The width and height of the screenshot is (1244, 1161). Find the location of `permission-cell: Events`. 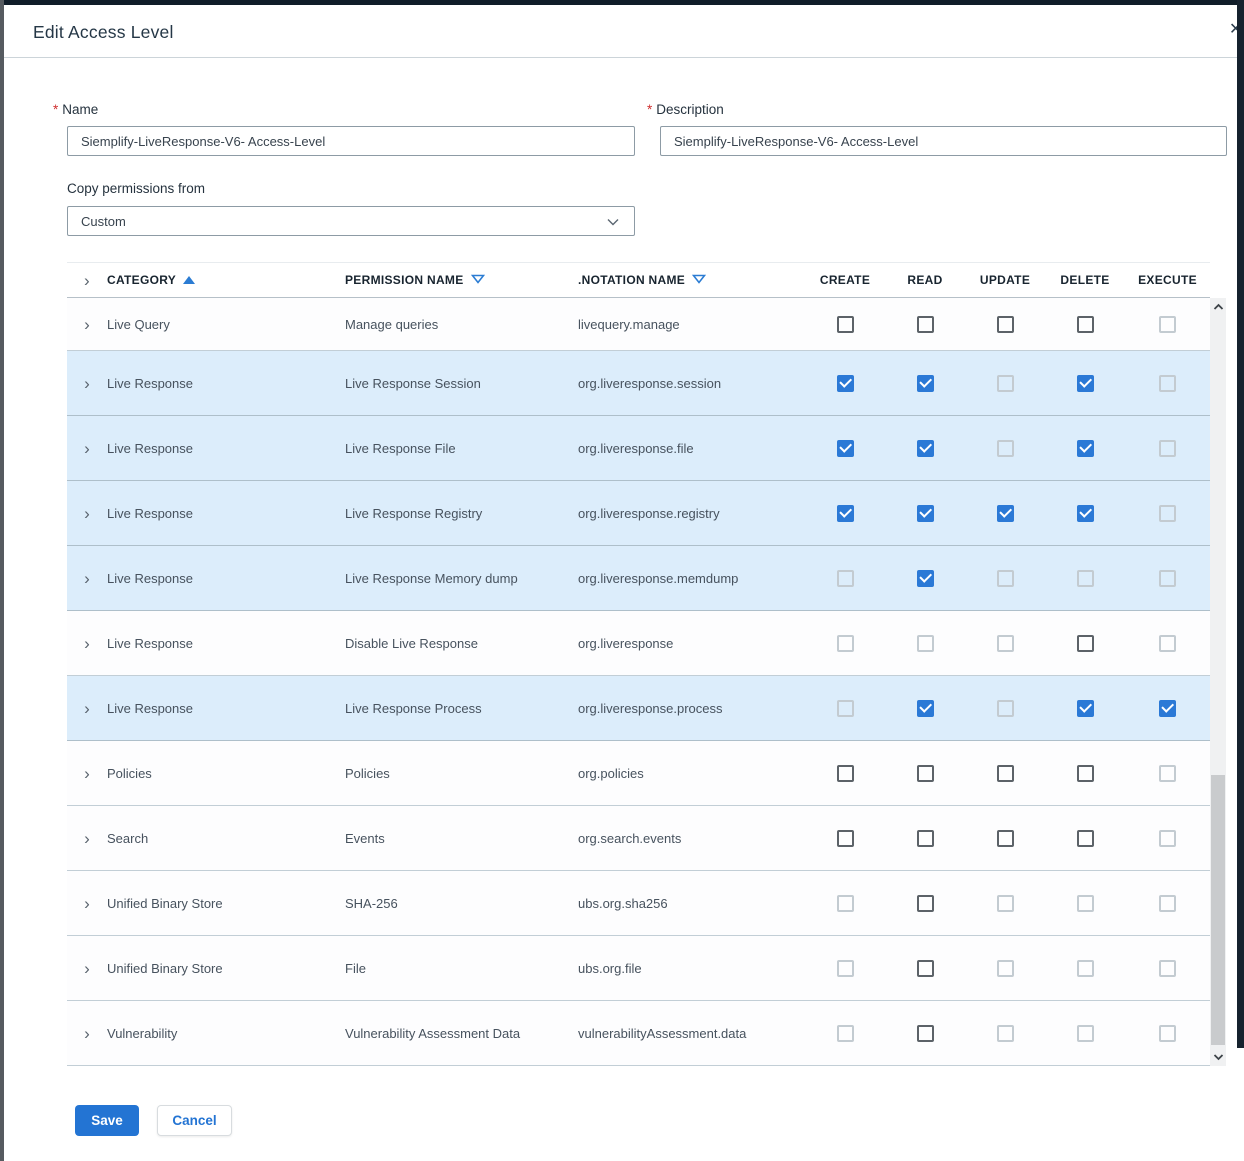

permission-cell: Events is located at coordinates (365, 838).